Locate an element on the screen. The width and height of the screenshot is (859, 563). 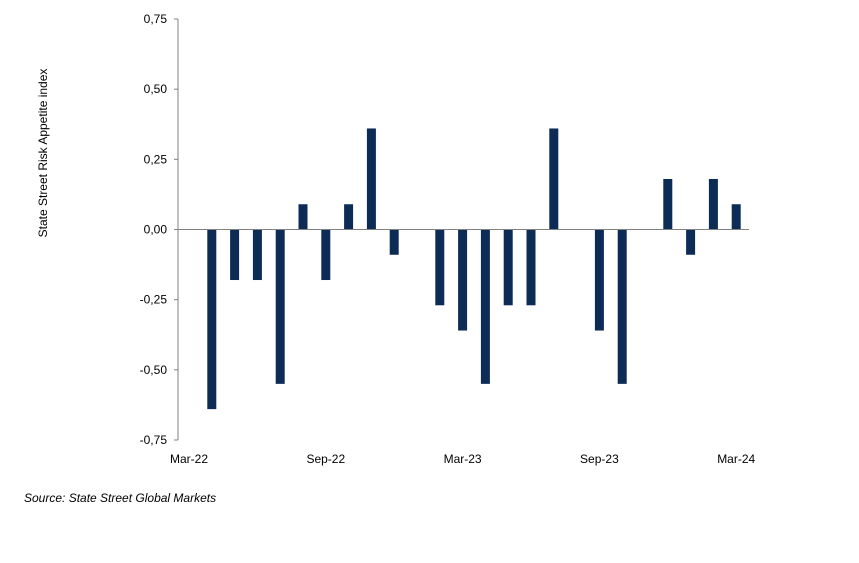
y-axis-title: State Street Risk Appetite index is located at coordinates (43, 153).